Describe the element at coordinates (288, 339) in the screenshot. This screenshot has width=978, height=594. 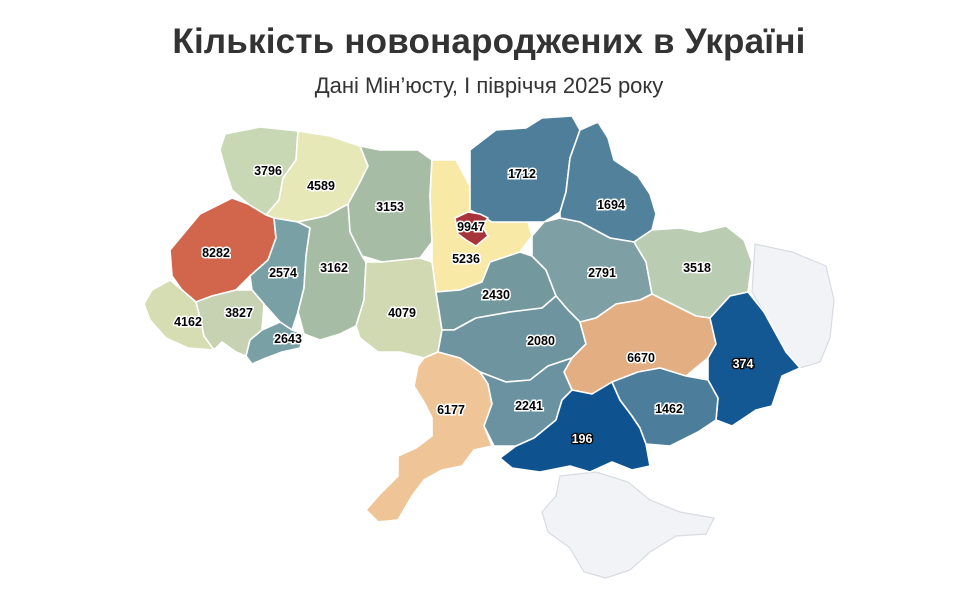
I see `region-value-label-16: 2643` at that location.